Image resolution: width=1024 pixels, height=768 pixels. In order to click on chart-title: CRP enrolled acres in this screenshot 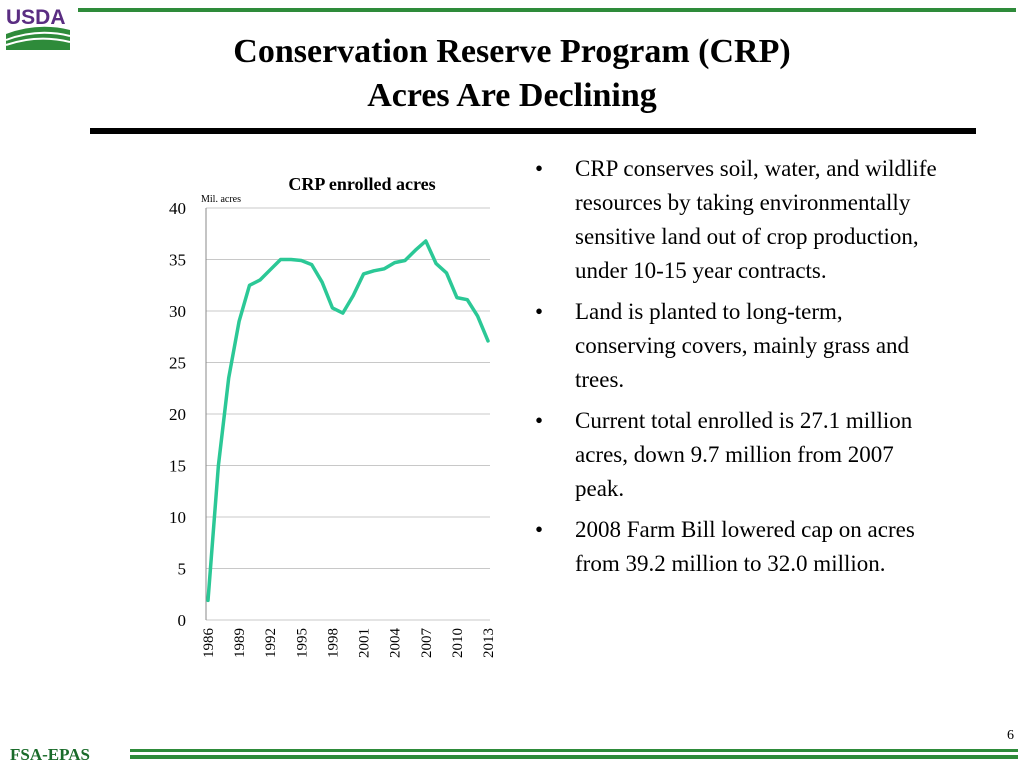, I will do `click(361, 184)`.